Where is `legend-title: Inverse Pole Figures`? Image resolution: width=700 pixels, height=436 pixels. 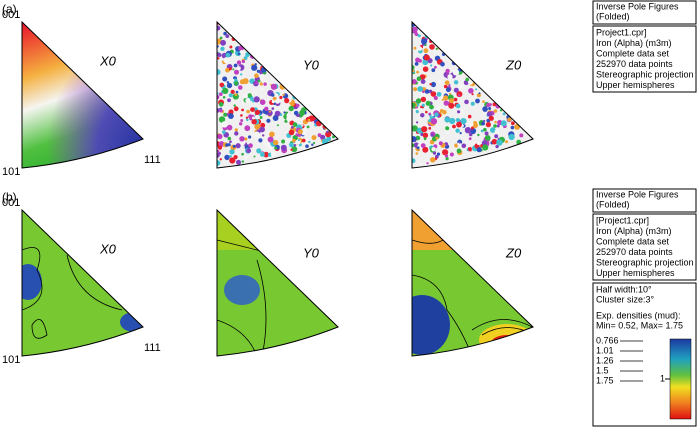 legend-title: Inverse Pole Figures is located at coordinates (637, 6).